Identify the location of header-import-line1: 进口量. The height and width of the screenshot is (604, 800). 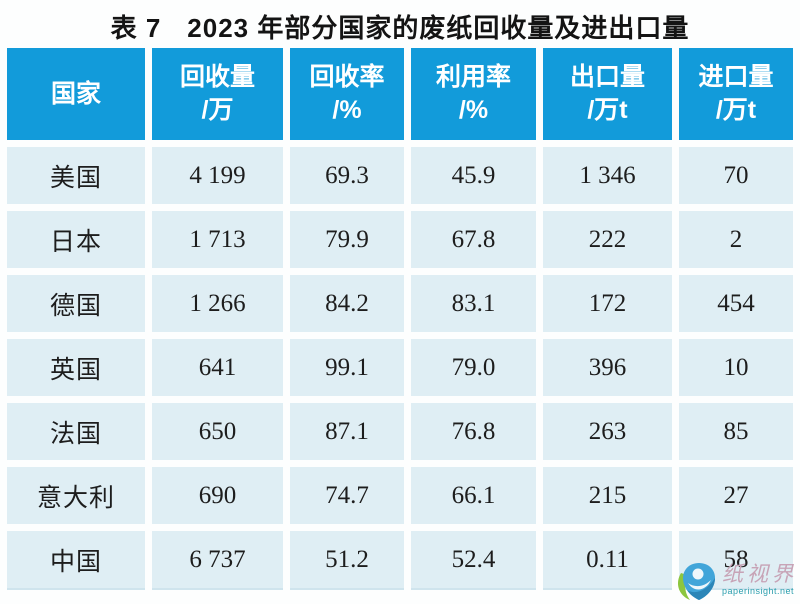
(736, 77).